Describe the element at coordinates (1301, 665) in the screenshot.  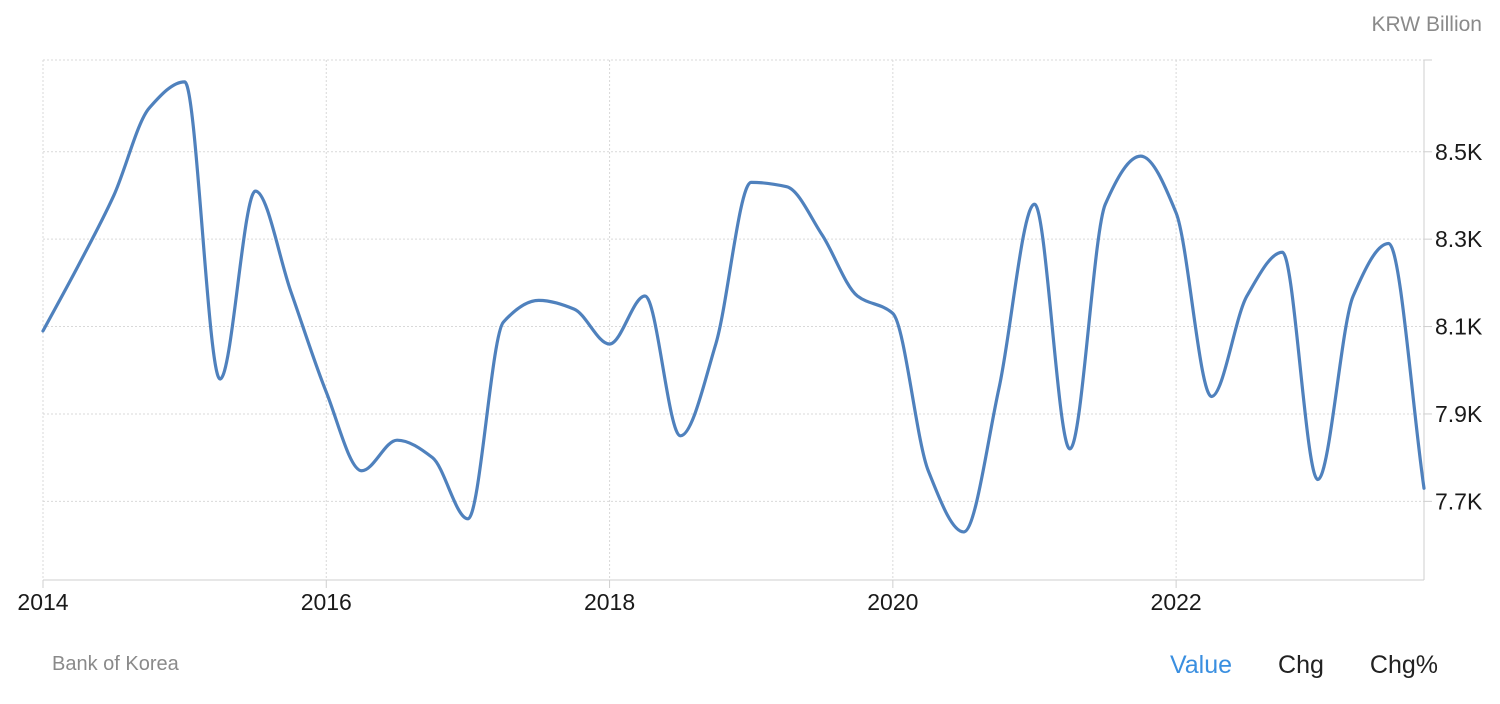
I see `chg-toggle: Chg` at that location.